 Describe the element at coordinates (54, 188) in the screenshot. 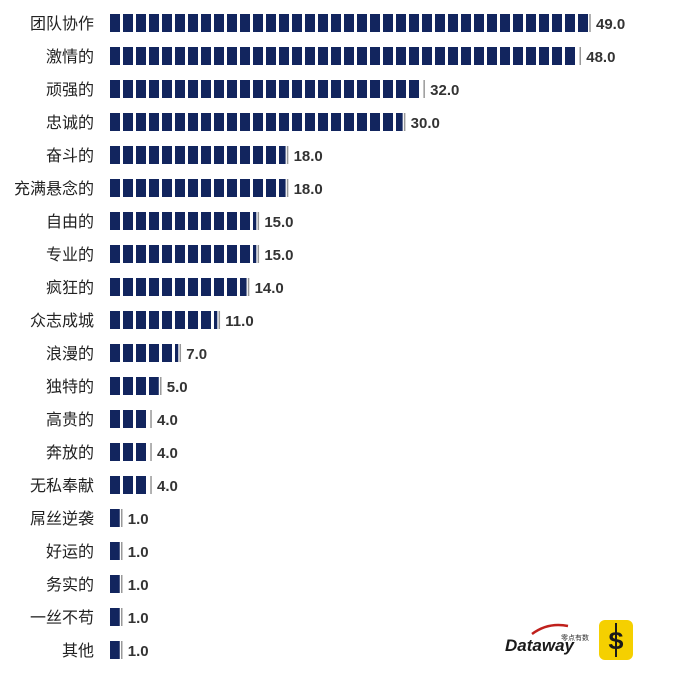

I see `category-label: 充满悬念的` at that location.